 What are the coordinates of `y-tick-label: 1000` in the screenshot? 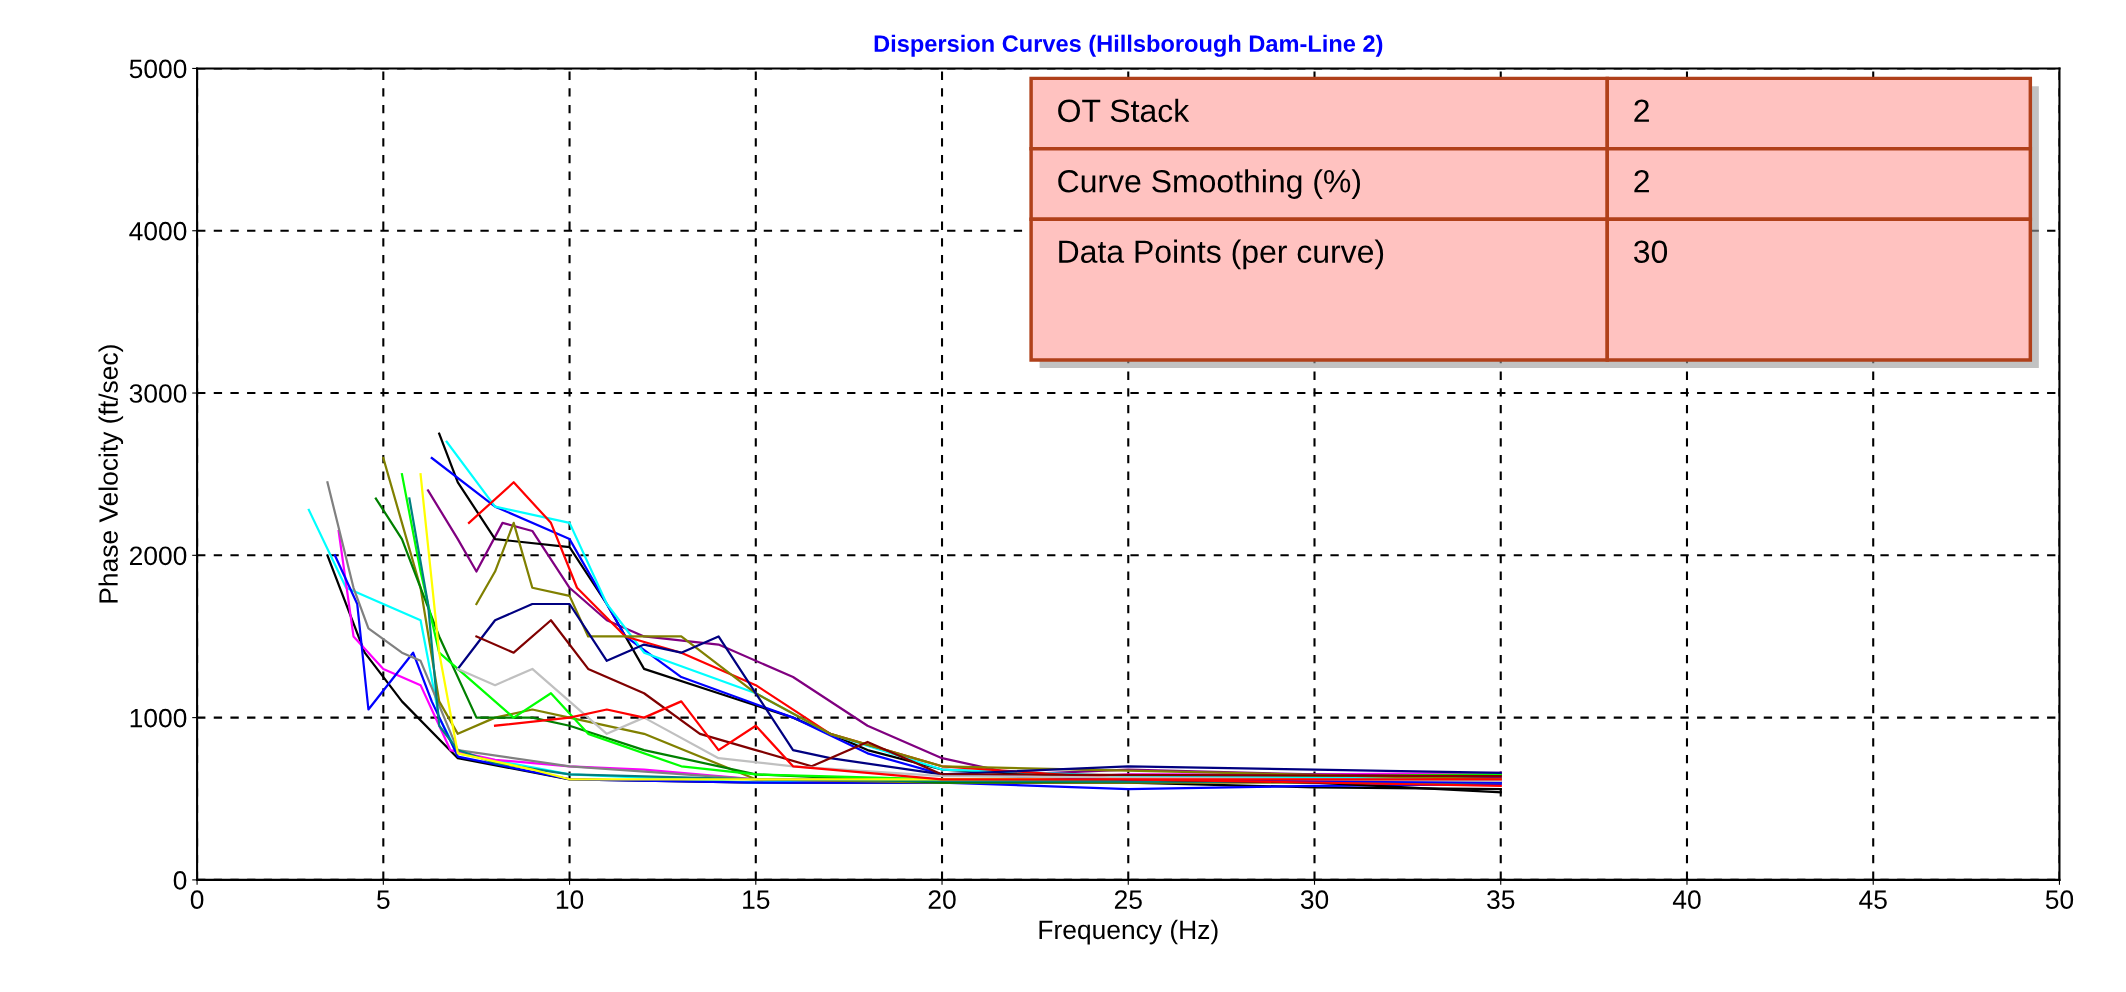 It's located at (158, 718).